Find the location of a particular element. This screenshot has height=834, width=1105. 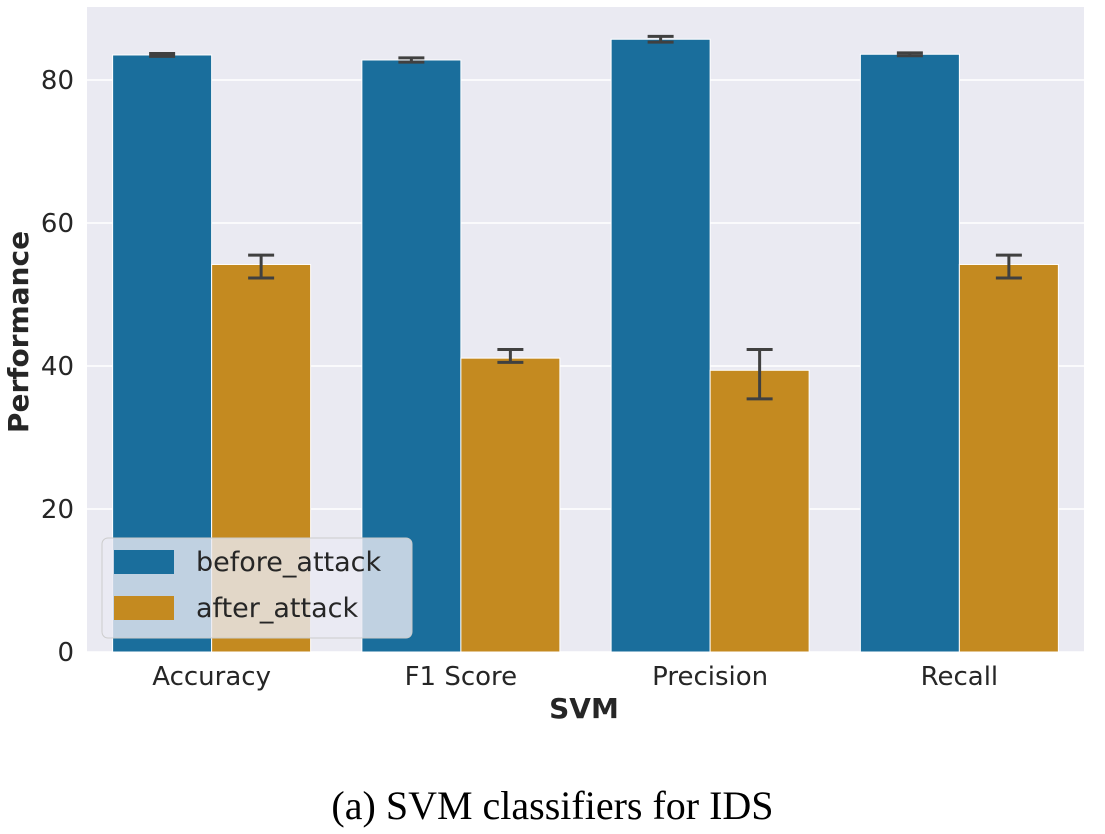

y-axis-title: Performance is located at coordinates (18, 332).